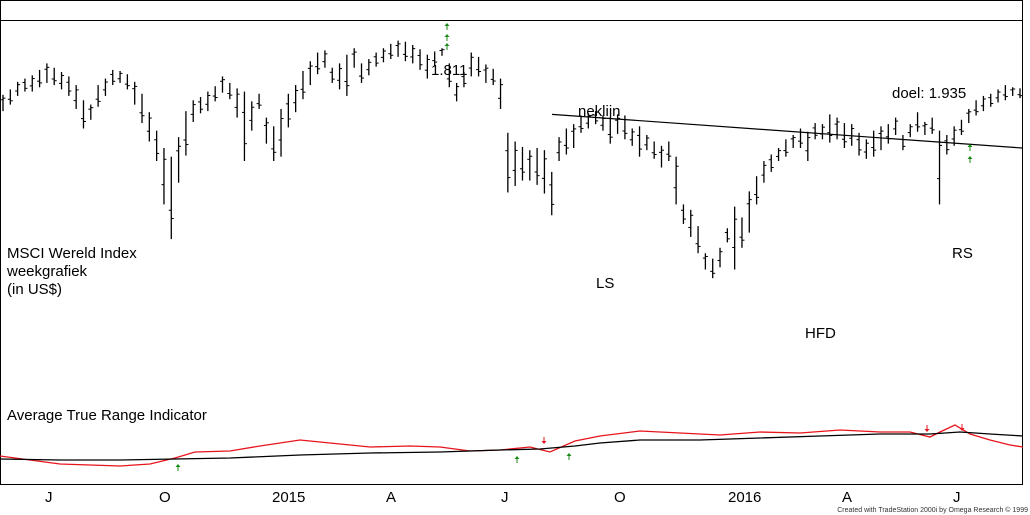 Image resolution: width=1030 pixels, height=515 pixels. I want to click on chart-title-line-1: MSCI Wereld Index, so click(72, 253).